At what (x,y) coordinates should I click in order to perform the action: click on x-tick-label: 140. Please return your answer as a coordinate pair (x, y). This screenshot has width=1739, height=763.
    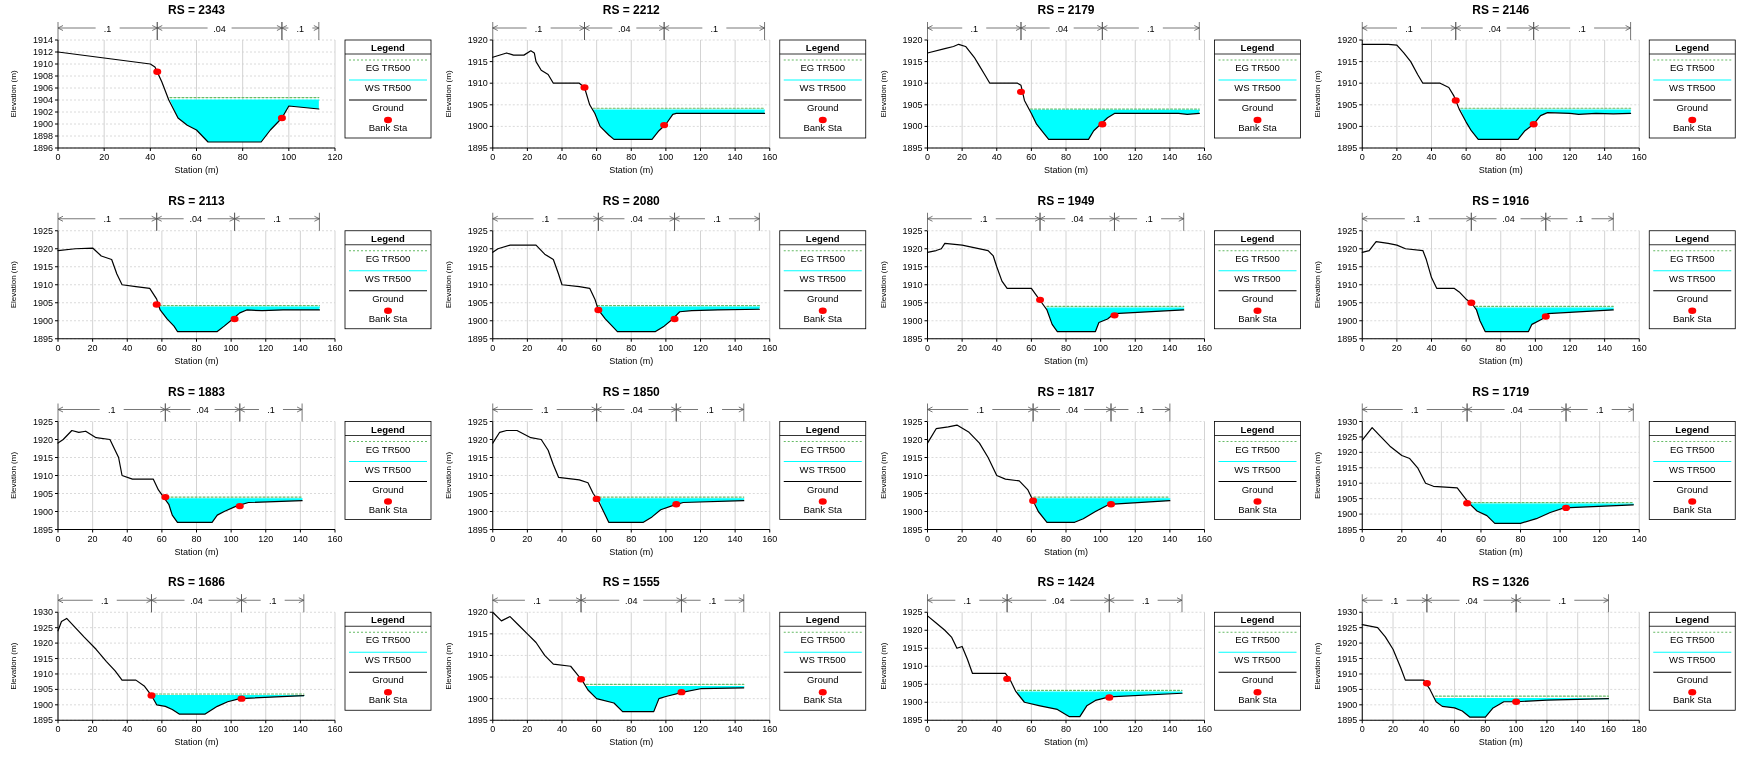
    Looking at the image, I should click on (300, 347).